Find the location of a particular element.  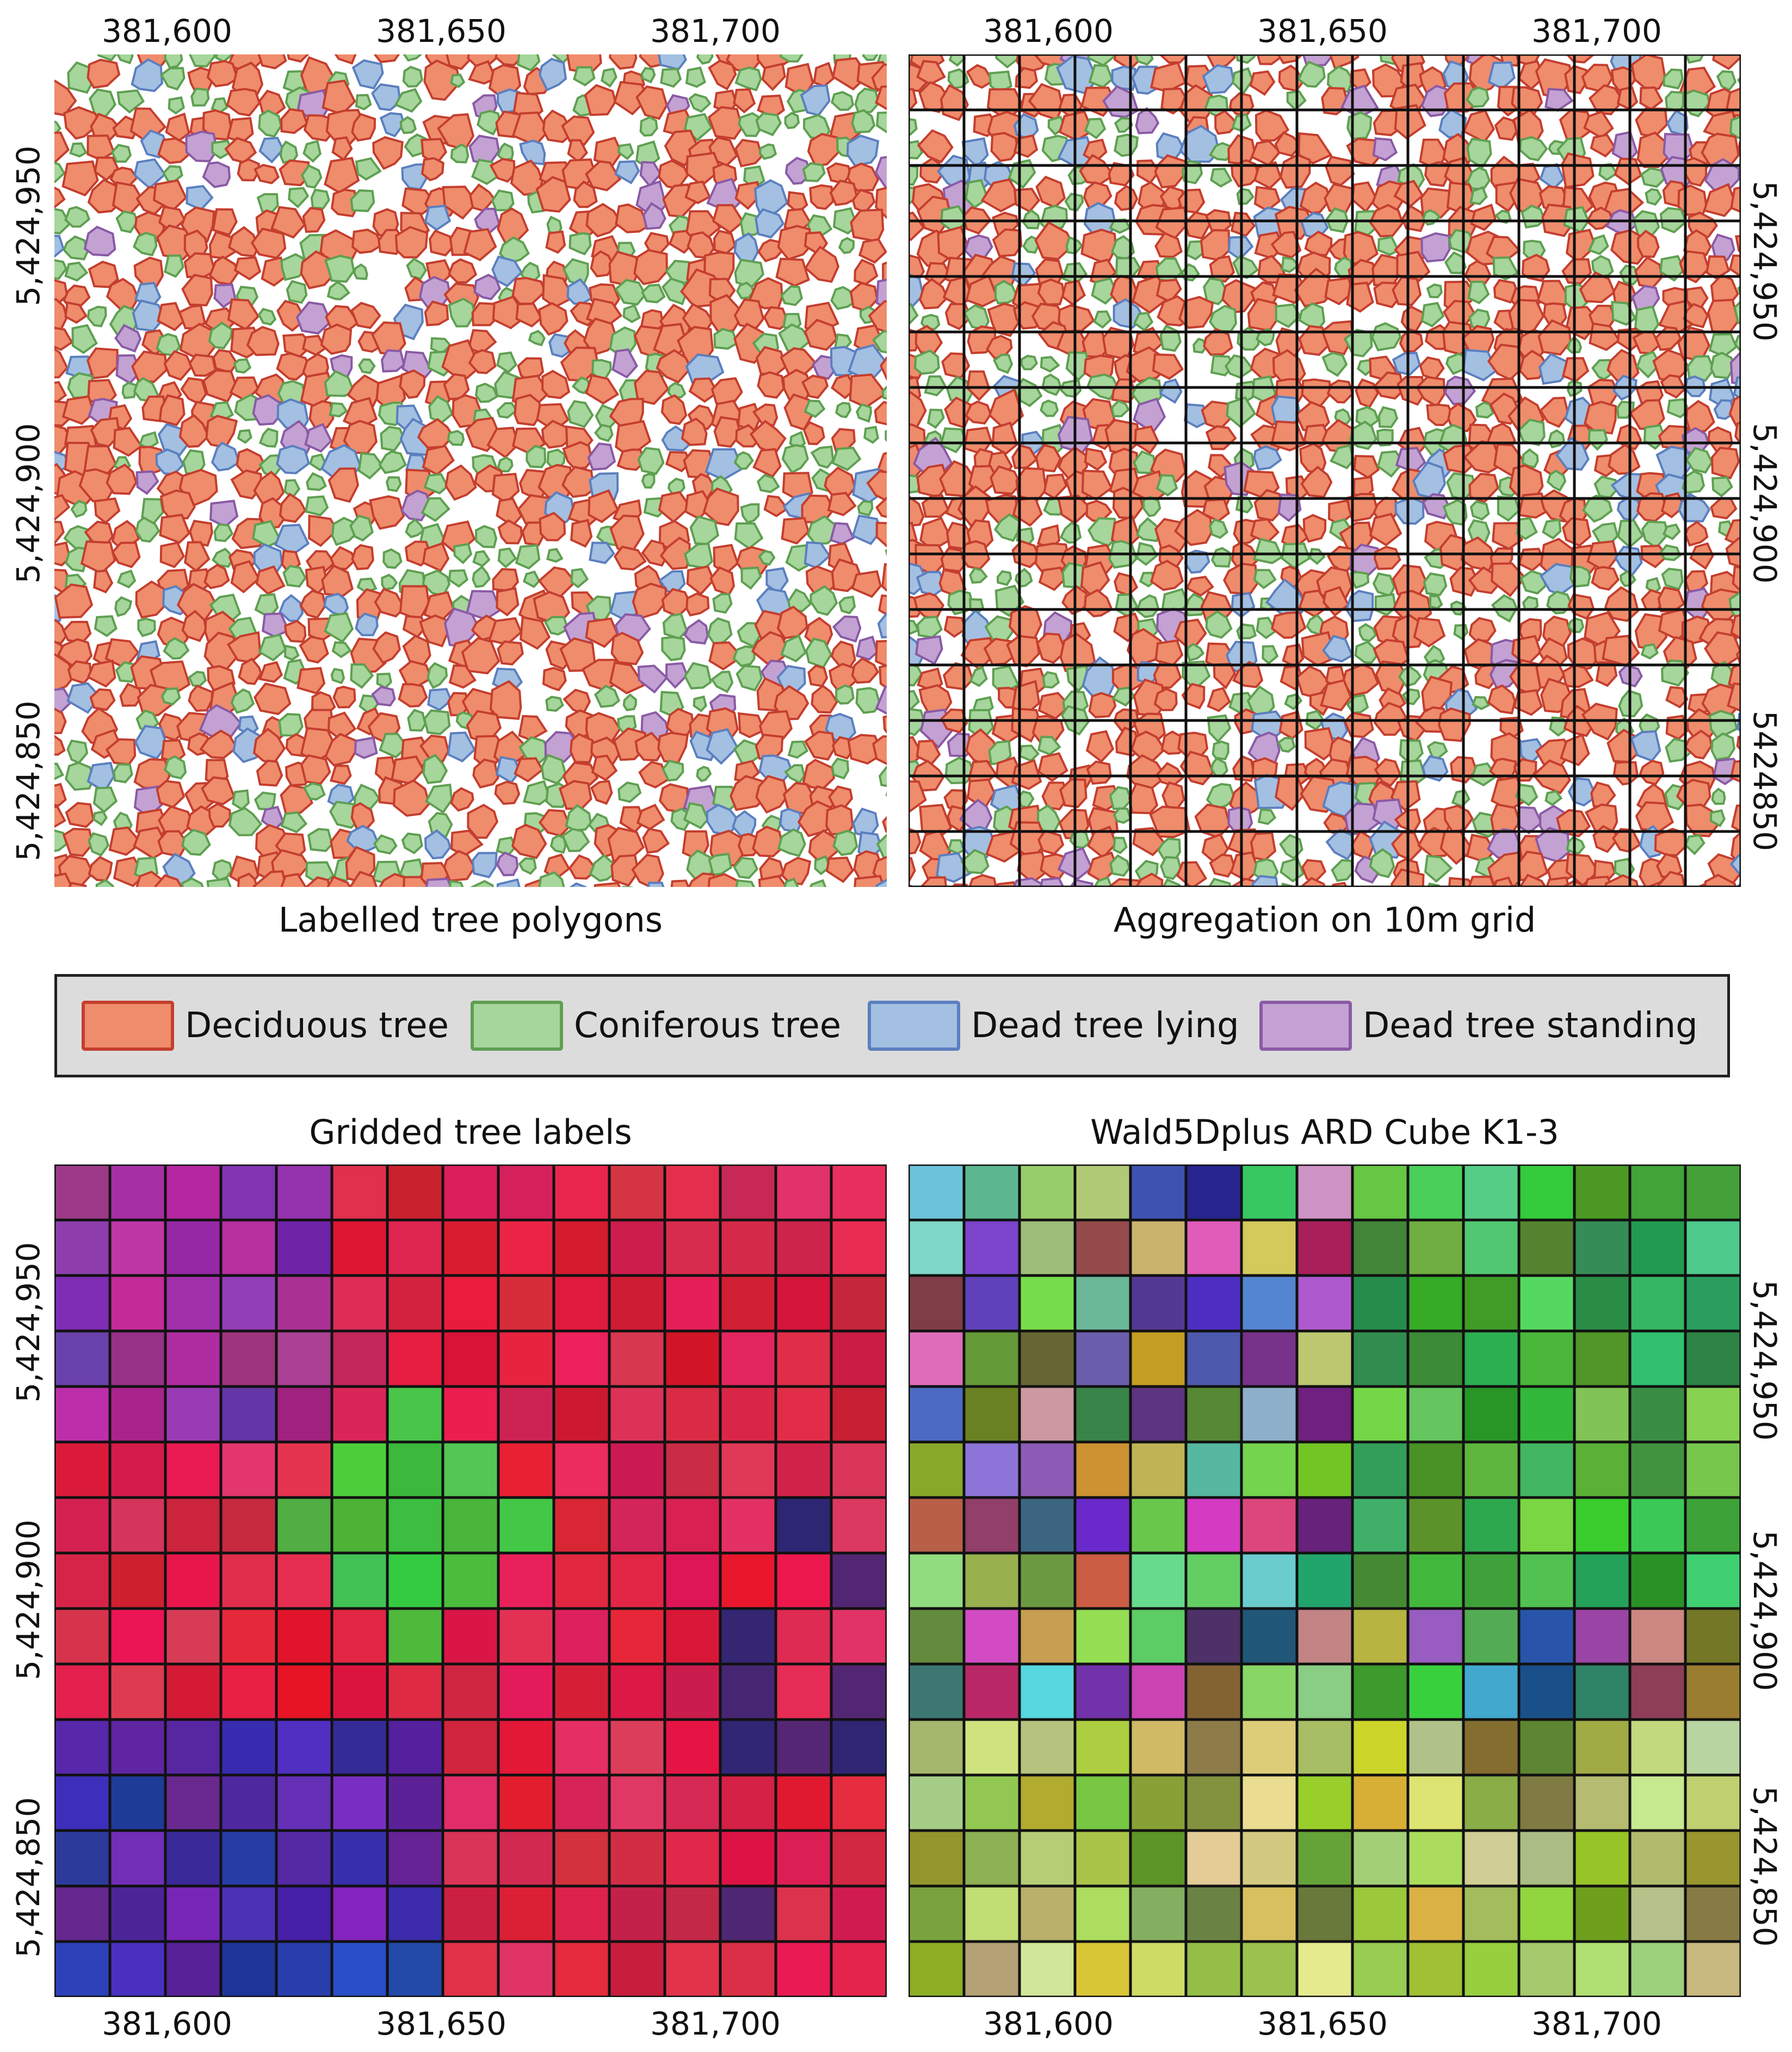

x-tick-381650: 381,650 is located at coordinates (1322, 2023).